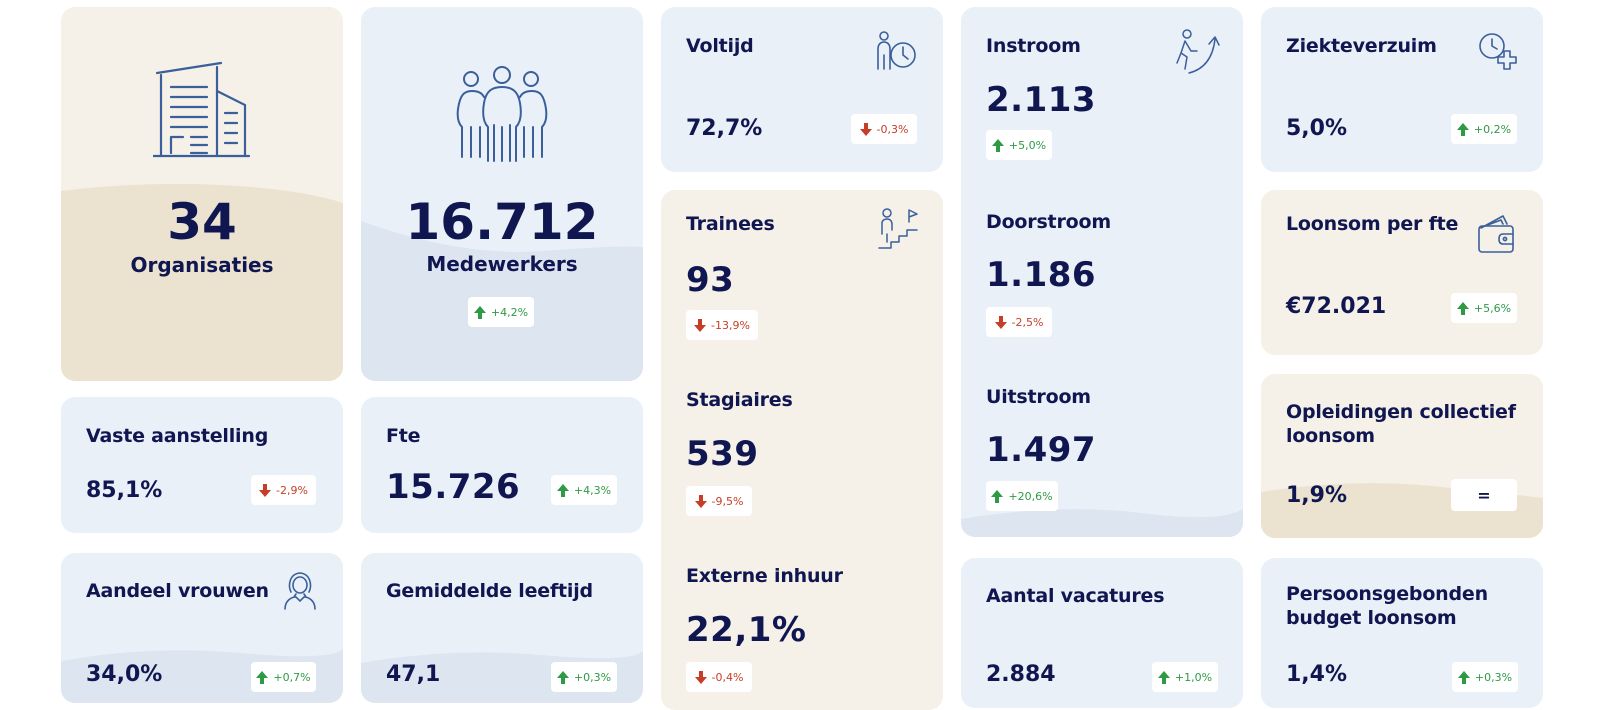 The image size is (1600, 710). What do you see at coordinates (502, 628) in the screenshot?
I see `card-gemiddelde-leeftijd: Gemiddelde leeftijd 47,1 +0,3%` at bounding box center [502, 628].